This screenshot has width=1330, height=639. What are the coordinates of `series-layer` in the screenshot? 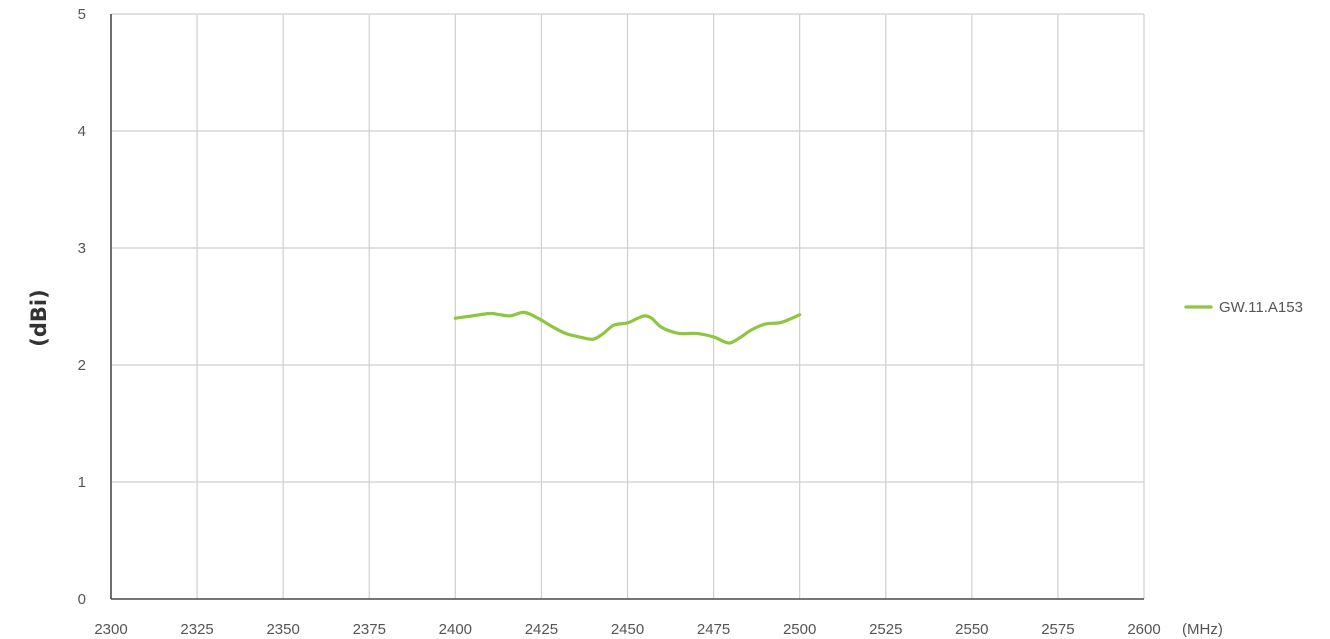 It's located at (627, 327).